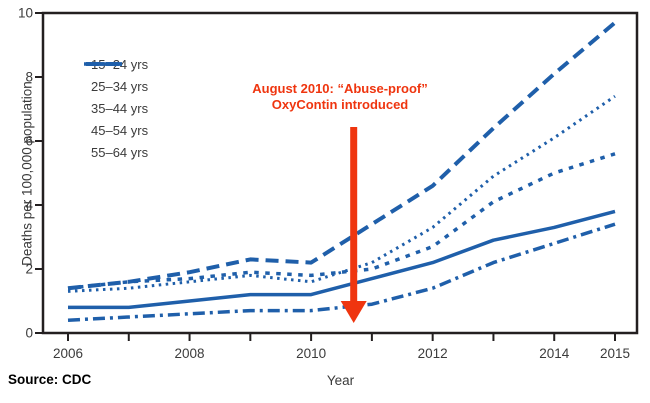  I want to click on annotation-arrow, so click(353, 225).